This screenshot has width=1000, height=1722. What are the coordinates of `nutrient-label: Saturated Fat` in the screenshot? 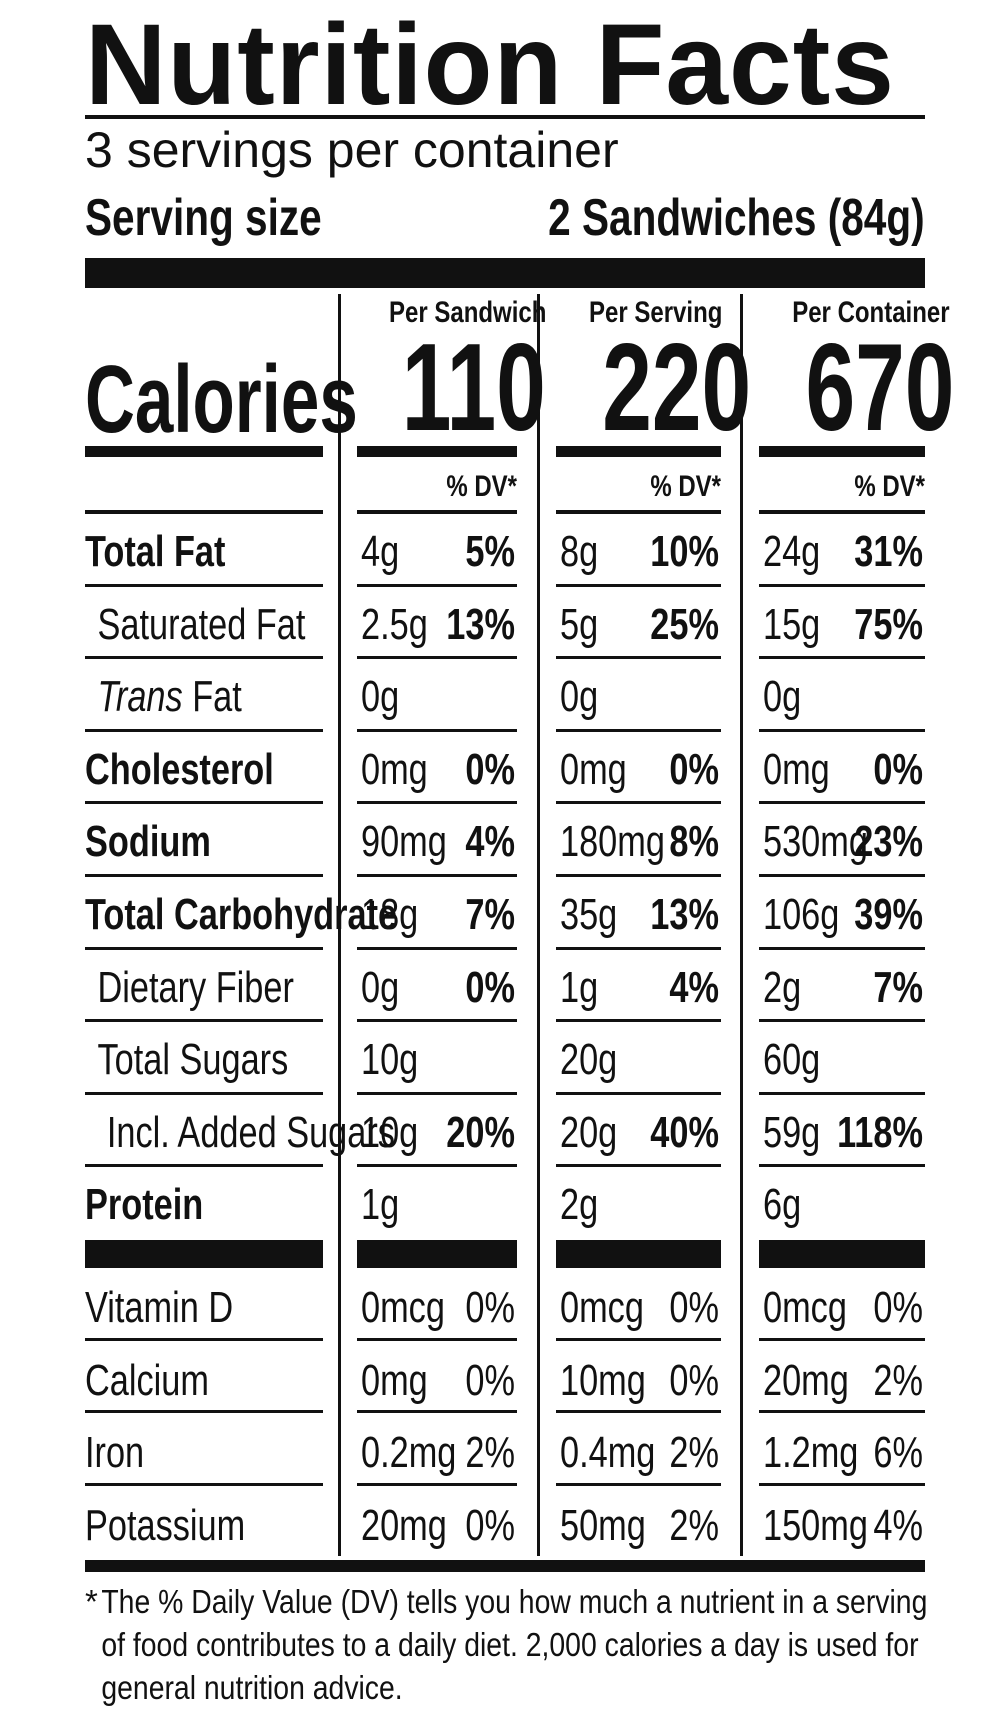 It's located at (195, 624).